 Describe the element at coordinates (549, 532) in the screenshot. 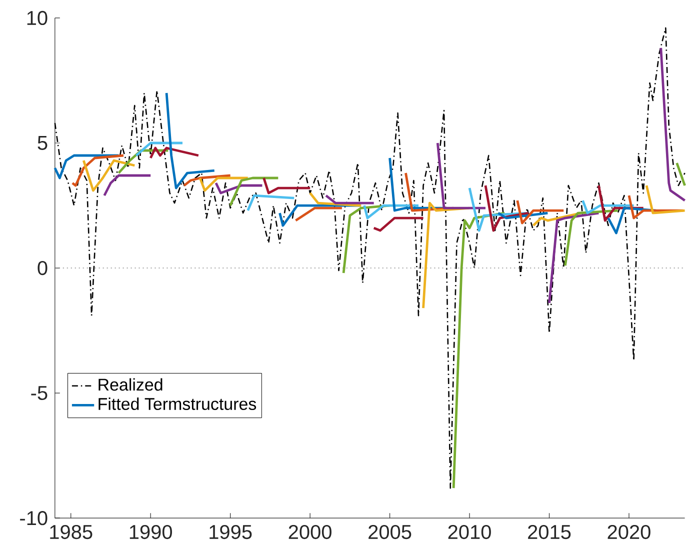

I see `x-tick-label: 2015` at that location.